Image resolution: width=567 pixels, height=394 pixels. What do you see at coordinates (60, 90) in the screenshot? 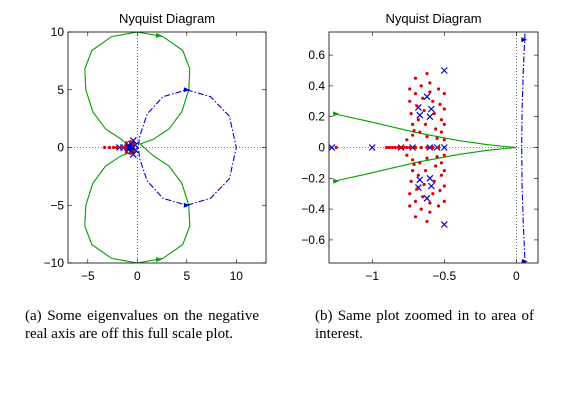
I see `y-tick-label: 5` at bounding box center [60, 90].